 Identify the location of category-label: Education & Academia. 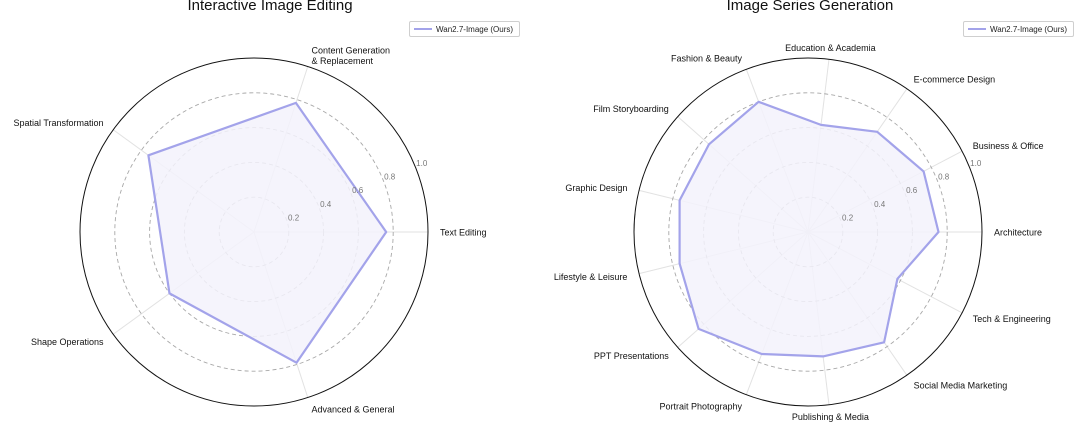
(830, 48).